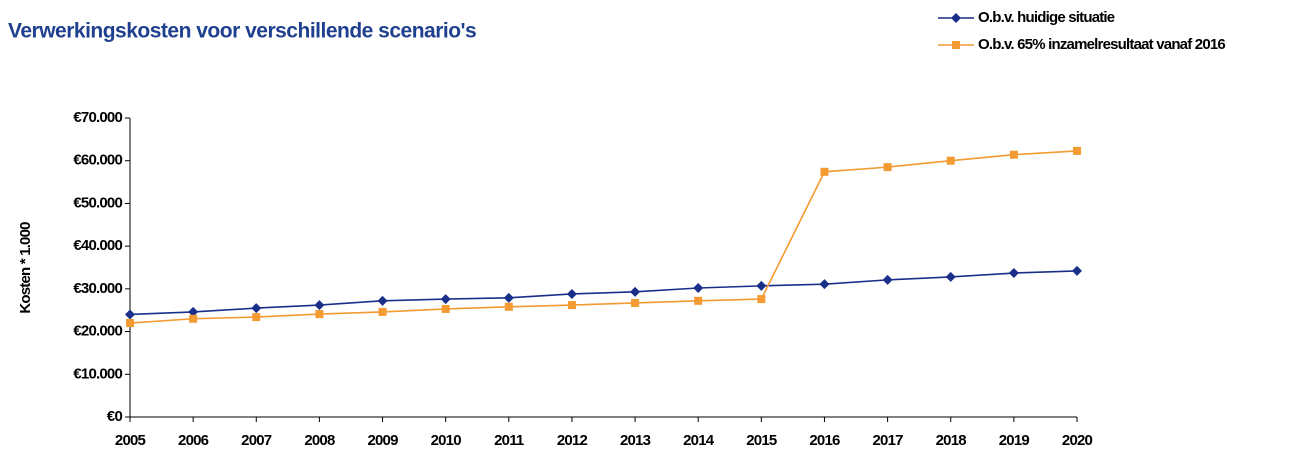  What do you see at coordinates (193, 440) in the screenshot?
I see `x-tick-label: 2006` at bounding box center [193, 440].